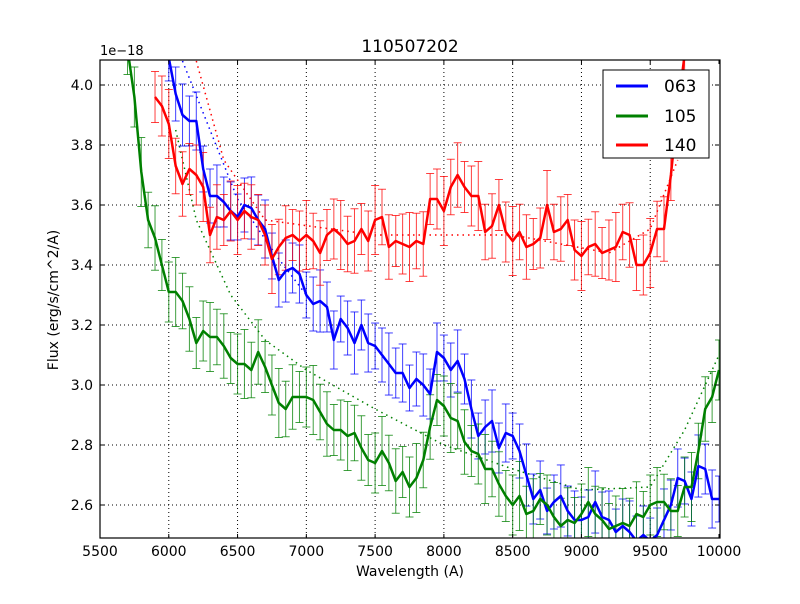  I want to click on legend-label: 105, so click(680, 117).